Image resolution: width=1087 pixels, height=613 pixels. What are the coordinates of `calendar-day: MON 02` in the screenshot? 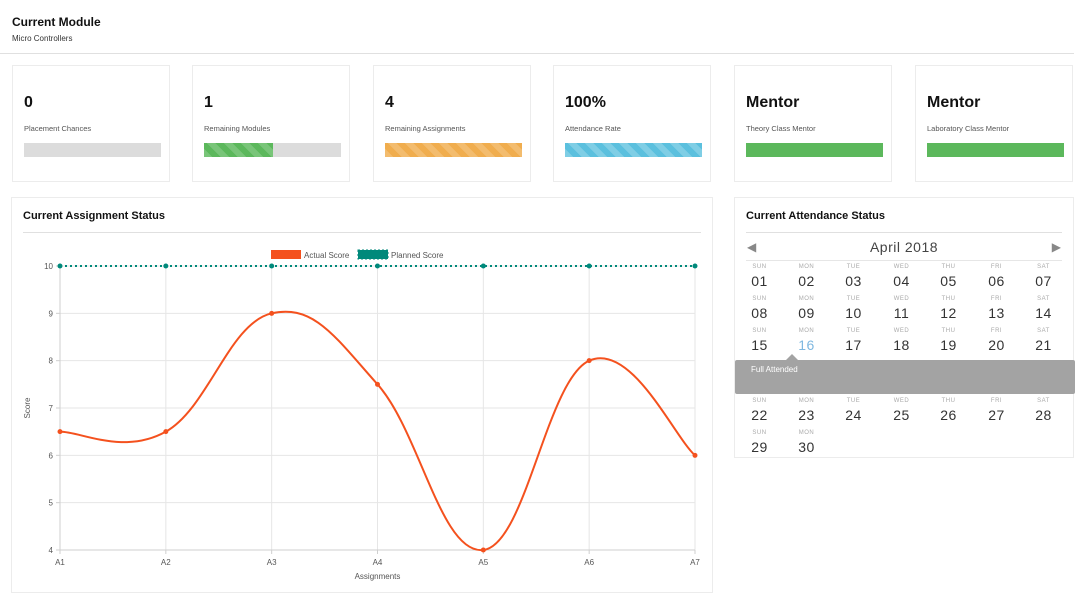 It's located at (806, 276).